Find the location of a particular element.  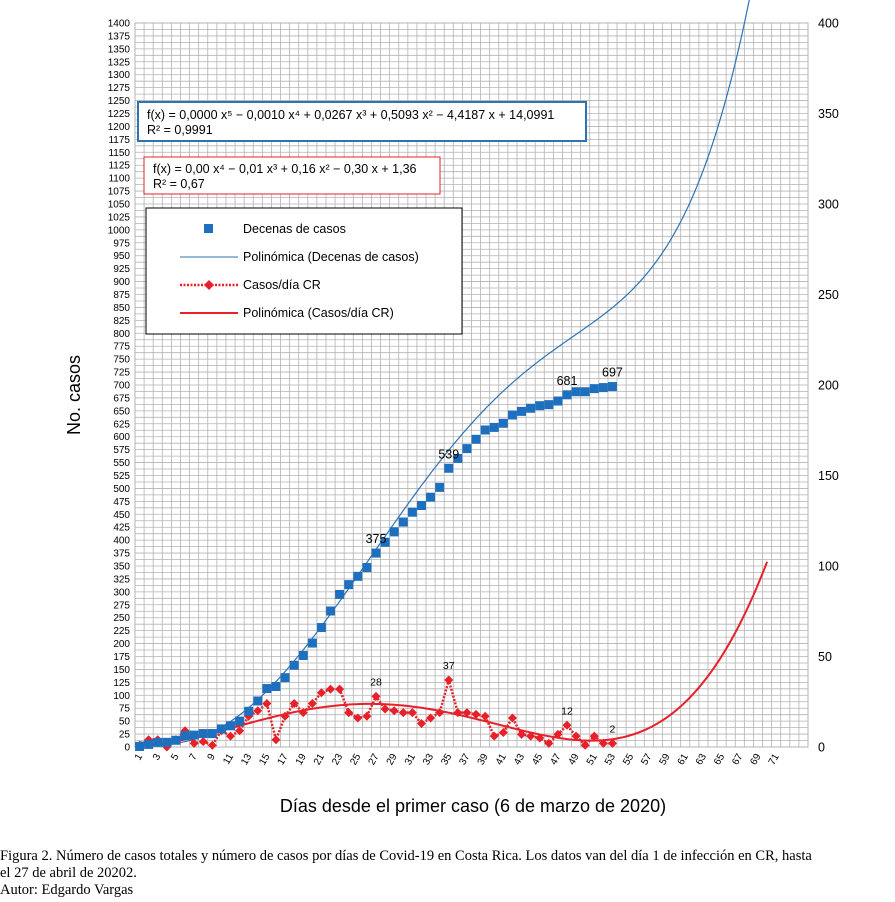

x-tick-label: 9 is located at coordinates (212, 757).